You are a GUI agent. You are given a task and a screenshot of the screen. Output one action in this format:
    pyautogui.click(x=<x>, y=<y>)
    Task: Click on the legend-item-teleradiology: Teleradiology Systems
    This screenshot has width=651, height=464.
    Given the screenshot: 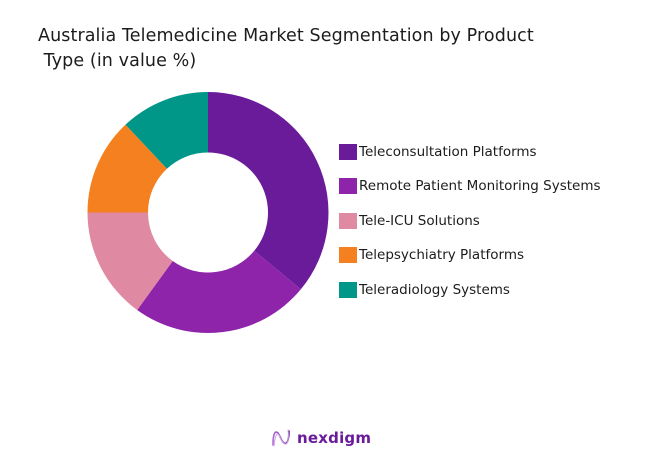 What is the action you would take?
    pyautogui.click(x=470, y=289)
    